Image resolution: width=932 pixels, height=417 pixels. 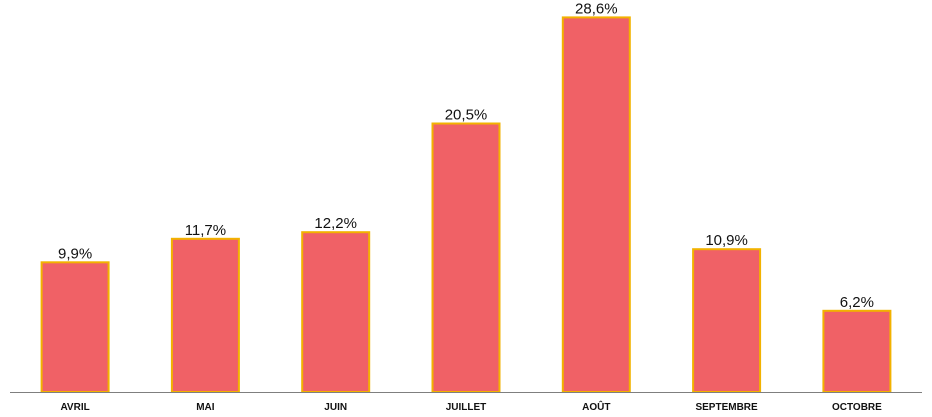 What do you see at coordinates (857, 407) in the screenshot?
I see `category-label: OCTOBRE` at bounding box center [857, 407].